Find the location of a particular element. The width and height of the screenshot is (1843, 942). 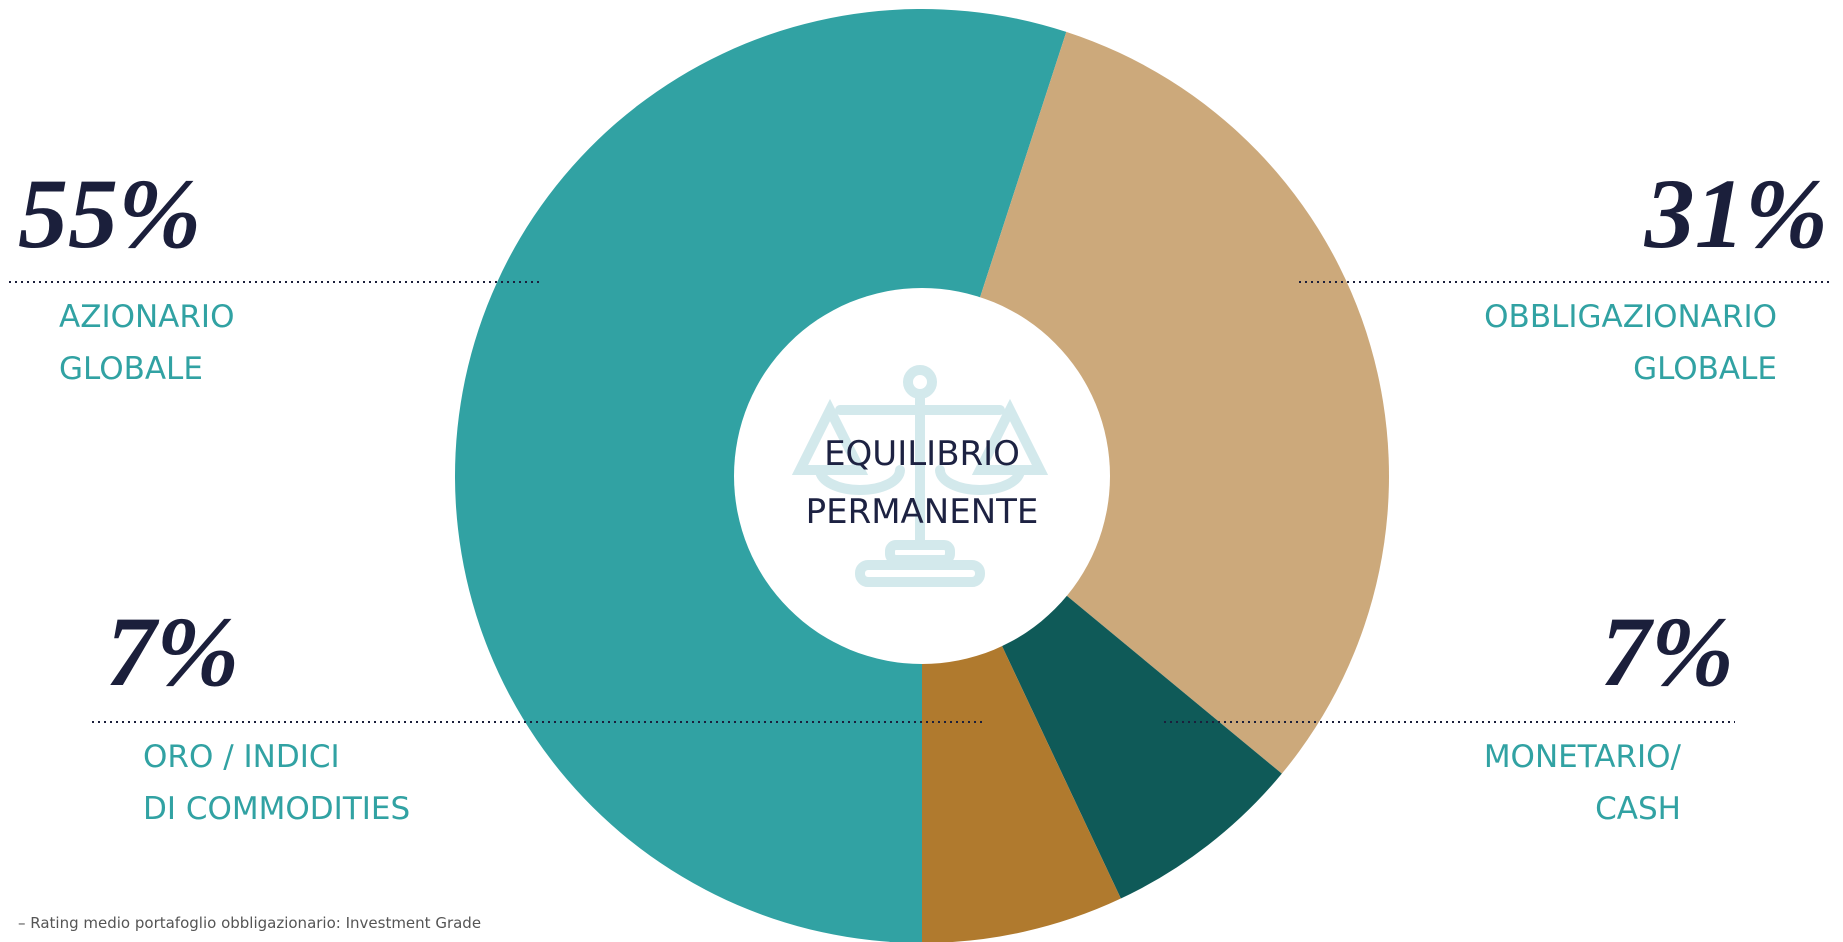

category-label: CASH is located at coordinates (1638, 809).